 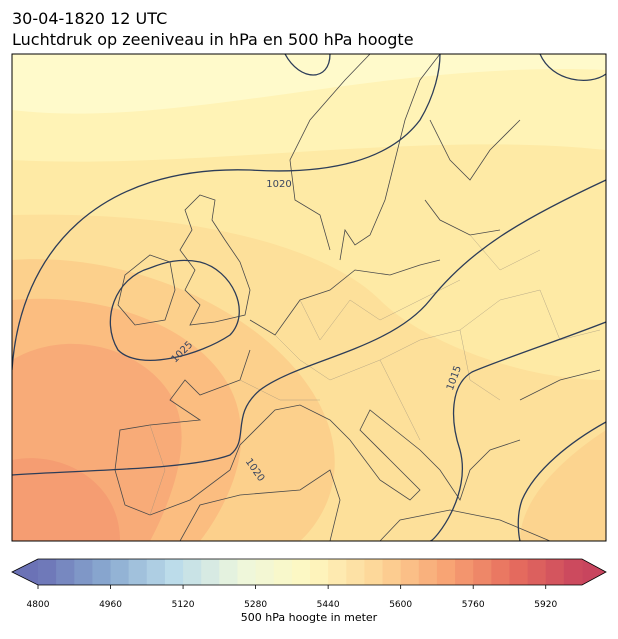 I want to click on colorbar-tick-label: 5760, so click(x=473, y=605).